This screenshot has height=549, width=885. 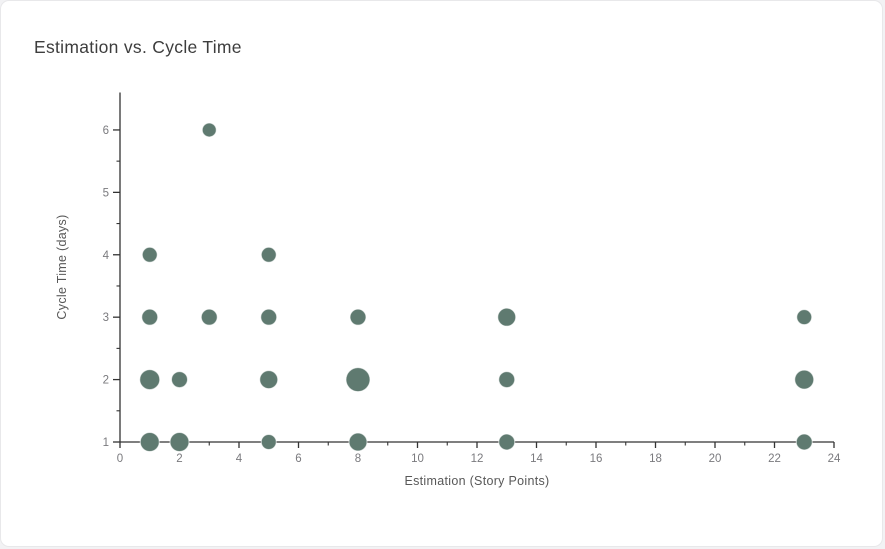 I want to click on x-tick-label: 12, so click(x=477, y=459).